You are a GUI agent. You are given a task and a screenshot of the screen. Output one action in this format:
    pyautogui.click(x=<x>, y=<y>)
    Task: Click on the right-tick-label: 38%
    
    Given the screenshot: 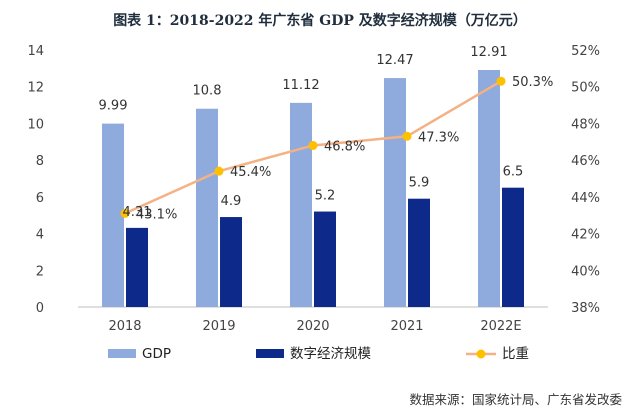 What is the action you would take?
    pyautogui.click(x=585, y=308)
    